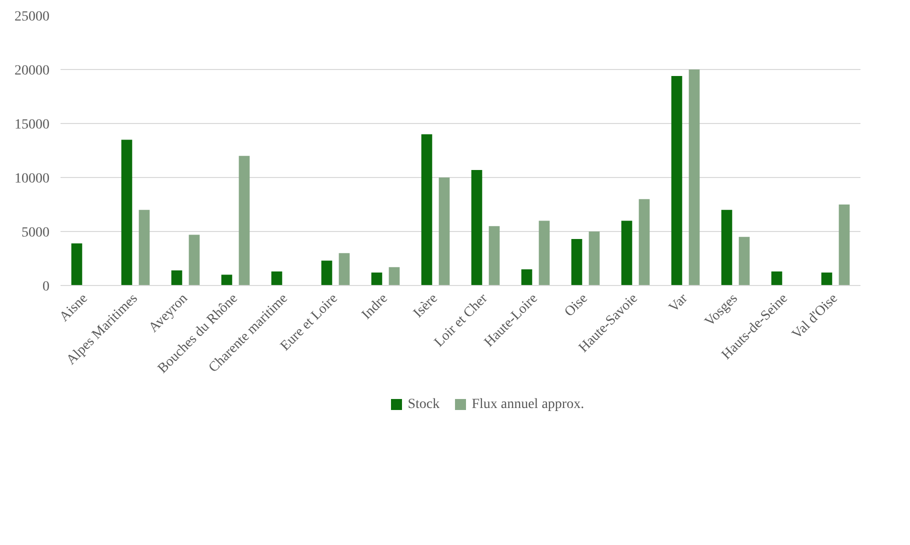  Describe the element at coordinates (46, 287) in the screenshot. I see `y-tick-label: 0` at that location.